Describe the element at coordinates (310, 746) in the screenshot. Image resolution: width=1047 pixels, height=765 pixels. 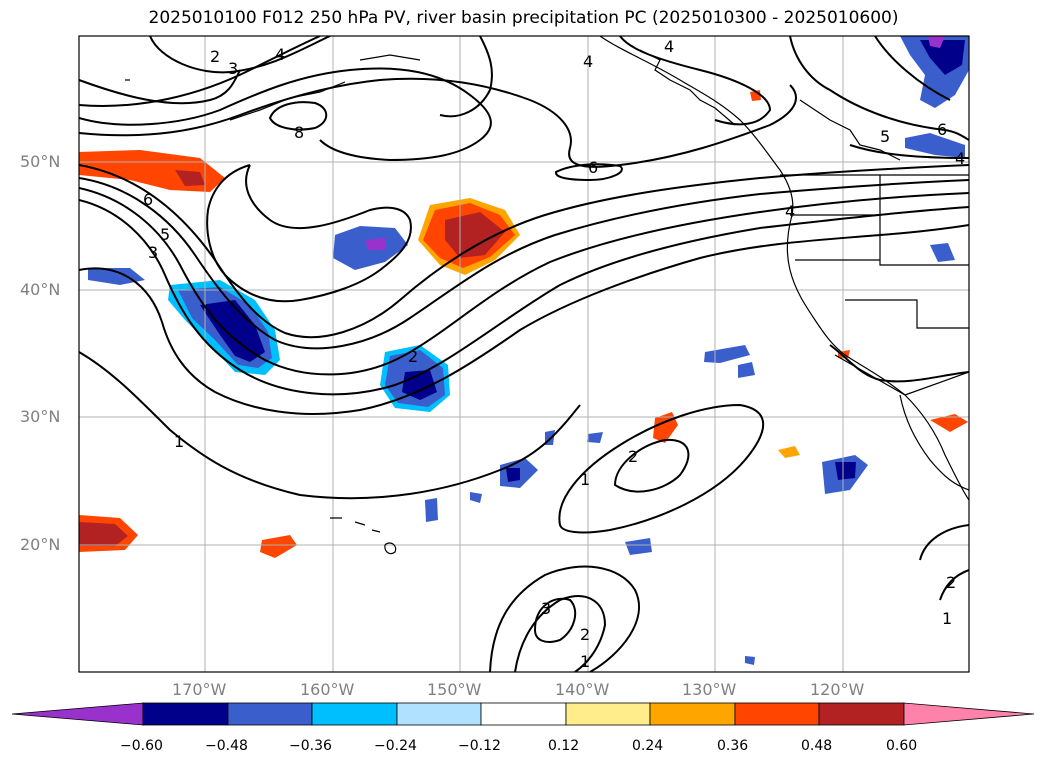
I see `colorbar-tick-label: −0.36` at that location.